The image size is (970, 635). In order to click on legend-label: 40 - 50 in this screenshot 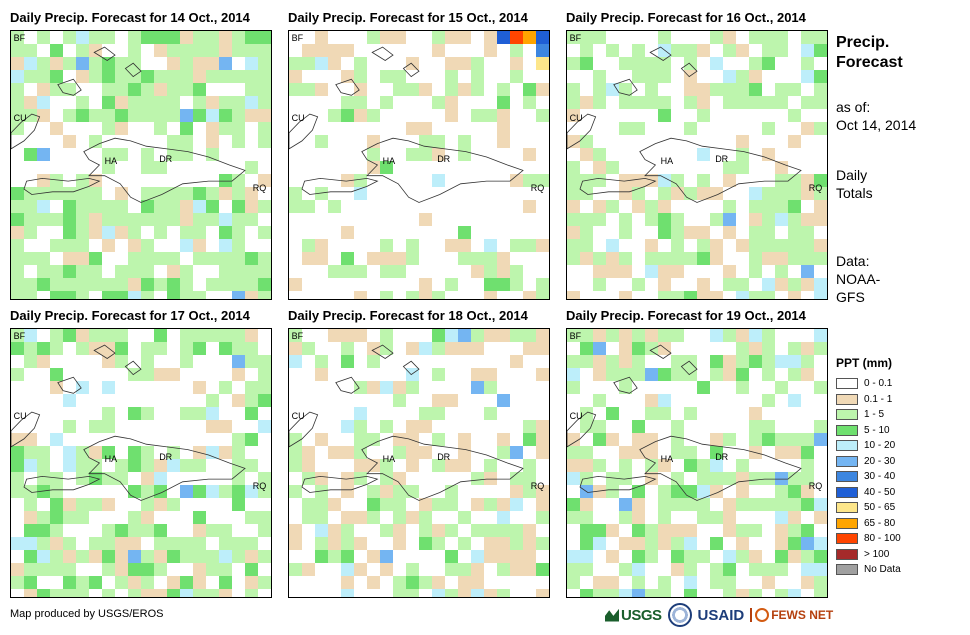, I will do `click(880, 492)`.